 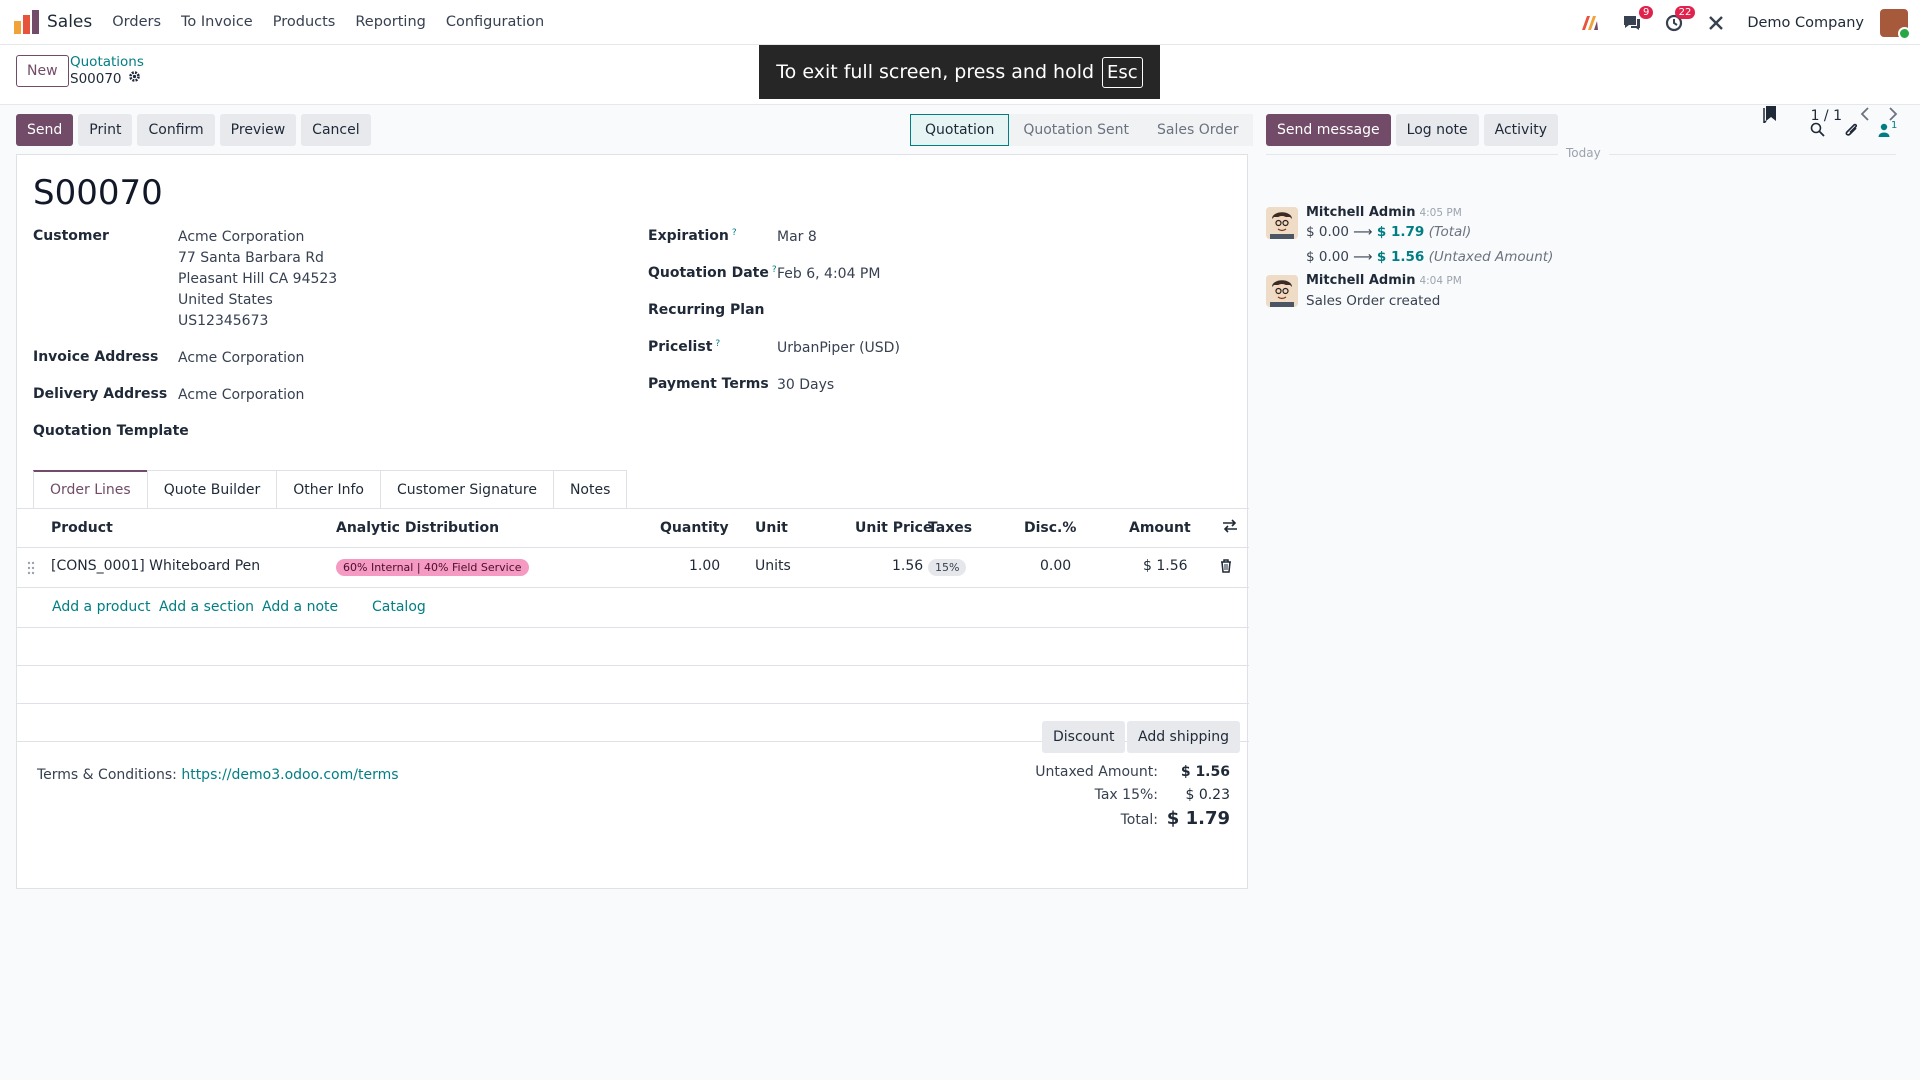 What do you see at coordinates (1805, 22) in the screenshot?
I see `company-switcher: Demo Company` at bounding box center [1805, 22].